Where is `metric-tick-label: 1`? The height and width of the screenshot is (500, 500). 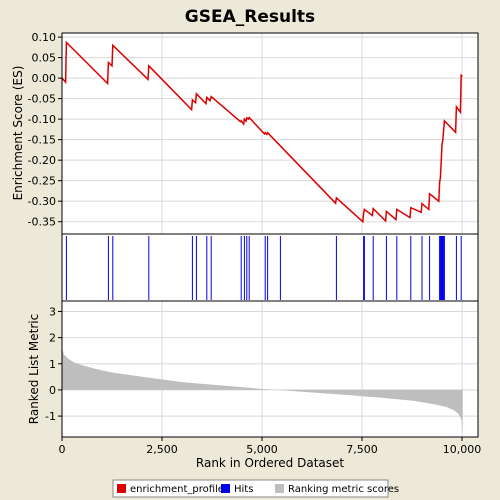
metric-tick-label: 1 is located at coordinates (52, 364).